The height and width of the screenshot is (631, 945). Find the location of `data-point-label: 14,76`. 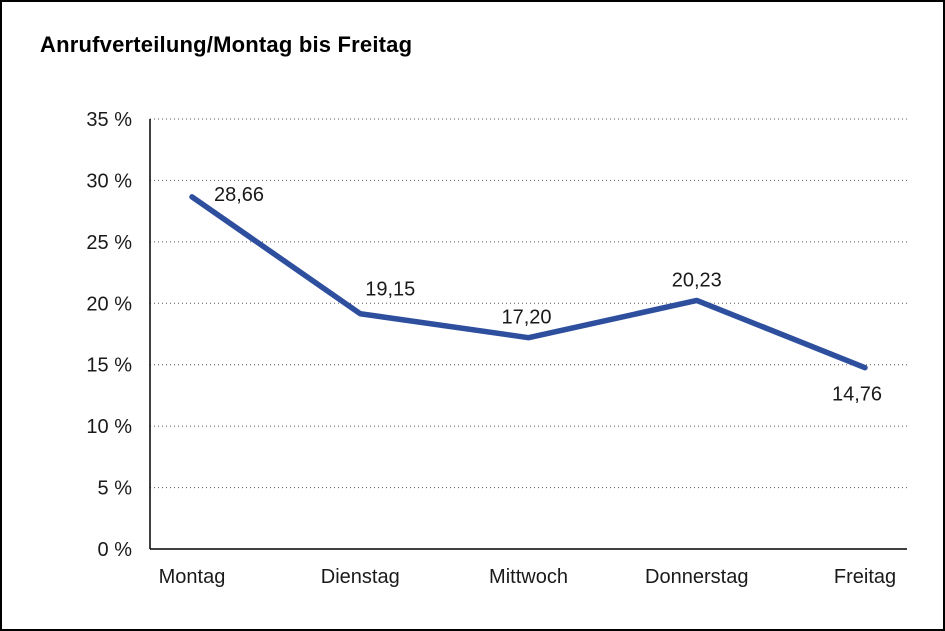

data-point-label: 14,76 is located at coordinates (857, 395).